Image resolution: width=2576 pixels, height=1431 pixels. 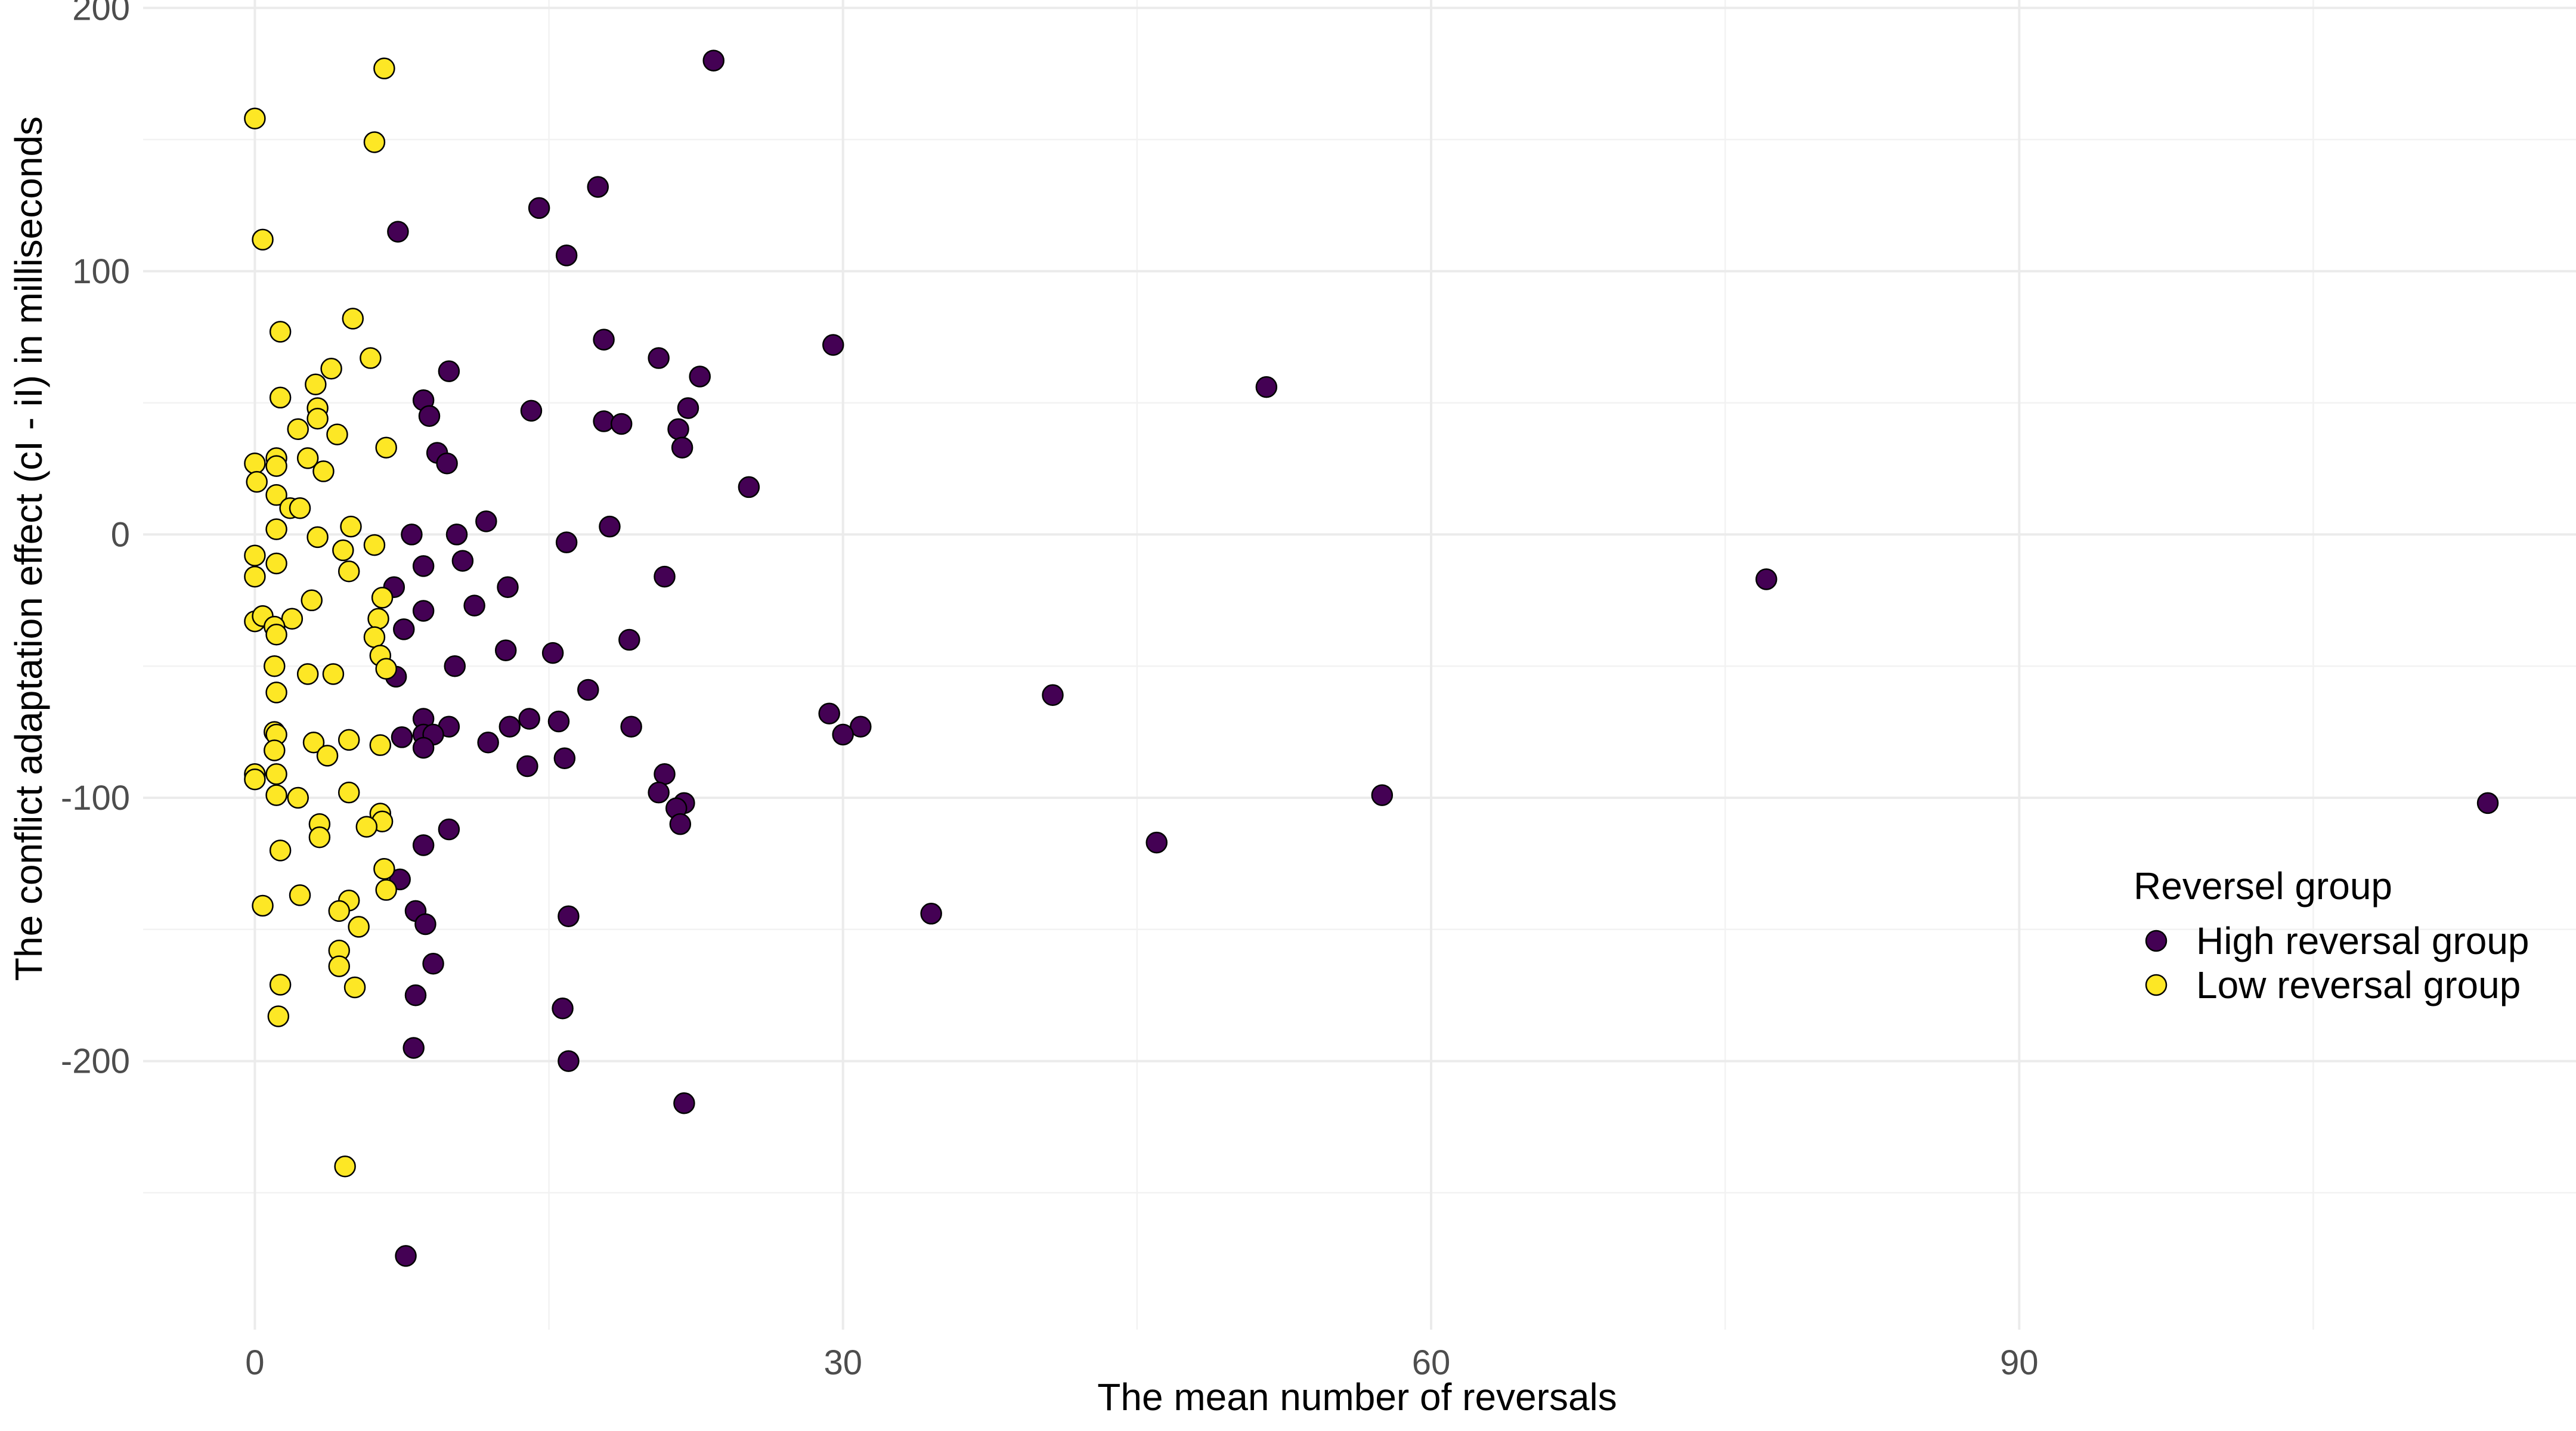 What do you see at coordinates (95, 798) in the screenshot?
I see `y-tick-label: -100` at bounding box center [95, 798].